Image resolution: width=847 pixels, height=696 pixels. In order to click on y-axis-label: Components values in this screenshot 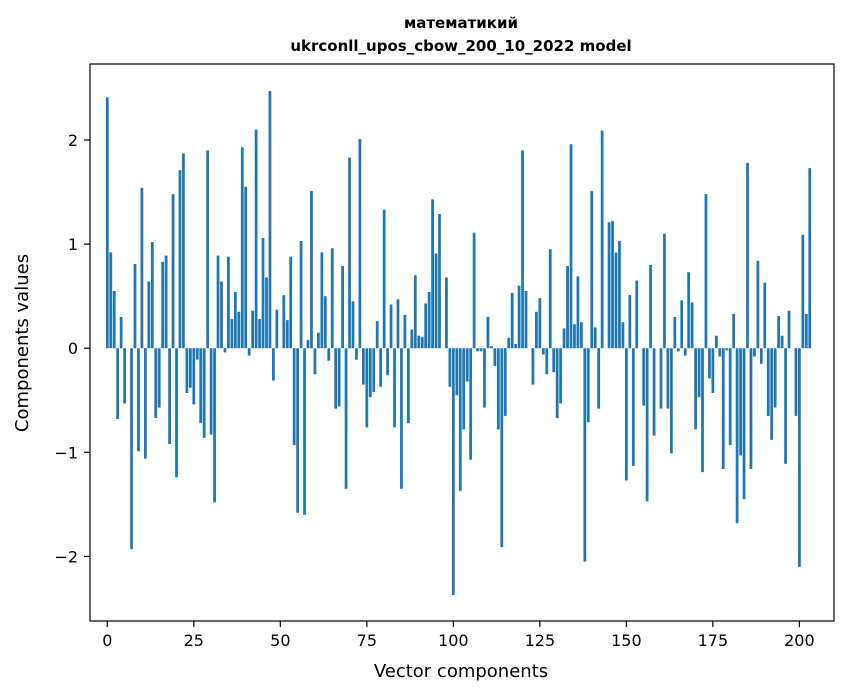, I will do `click(22, 343)`.